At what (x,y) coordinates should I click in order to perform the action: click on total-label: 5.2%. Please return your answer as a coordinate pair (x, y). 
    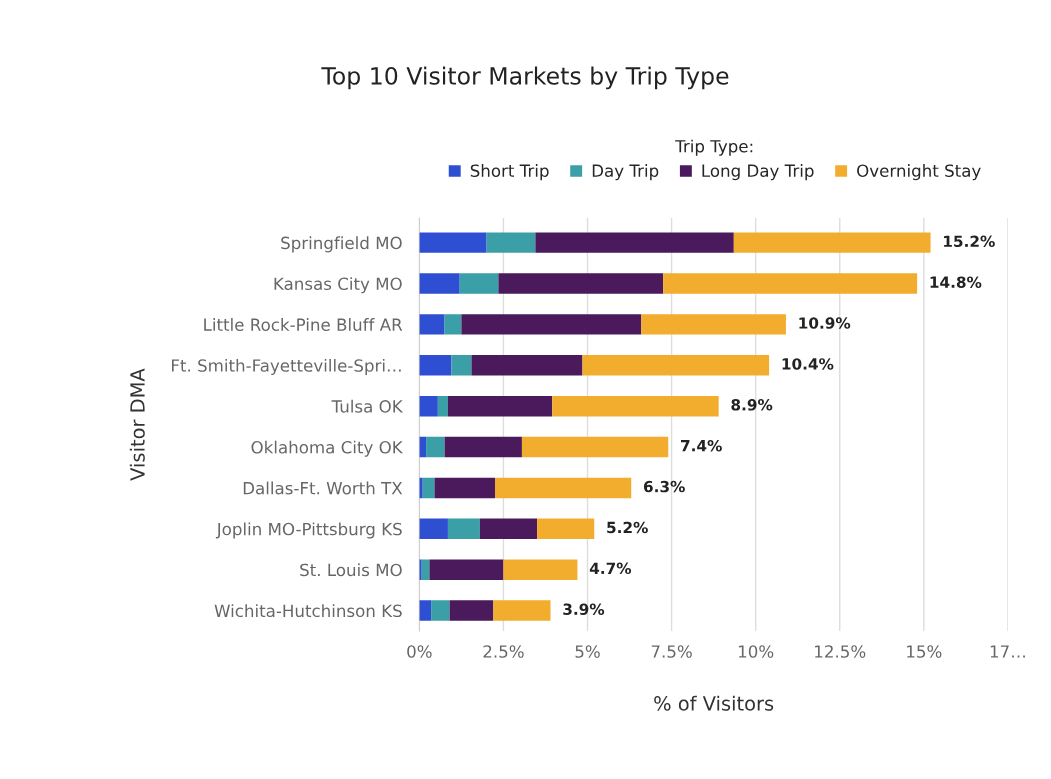
    Looking at the image, I should click on (627, 527).